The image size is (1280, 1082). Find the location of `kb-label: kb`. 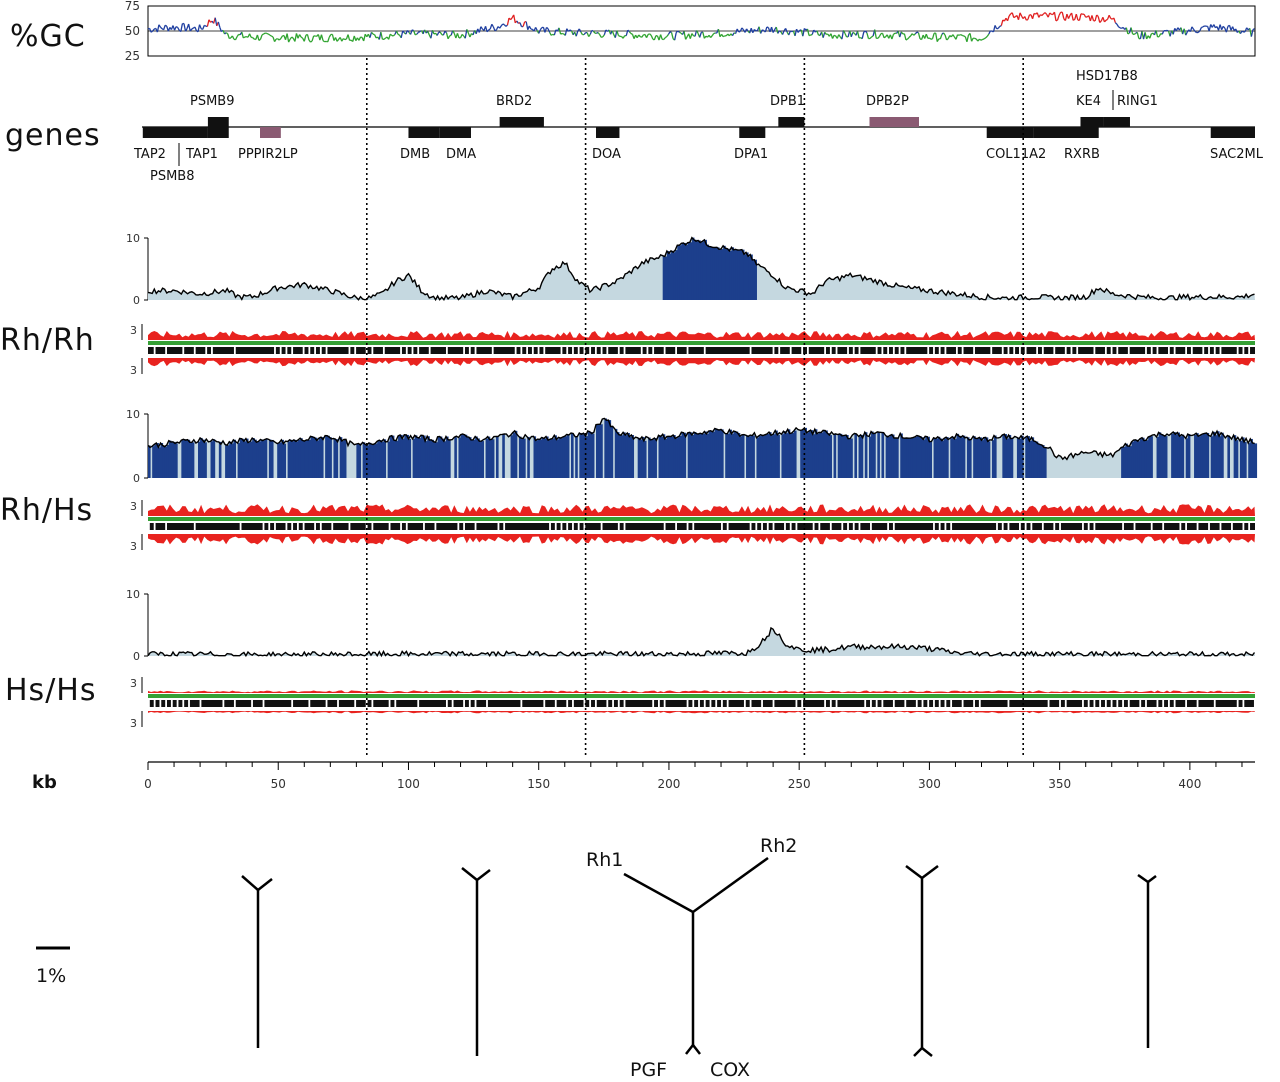

kb-label: kb is located at coordinates (44, 782).